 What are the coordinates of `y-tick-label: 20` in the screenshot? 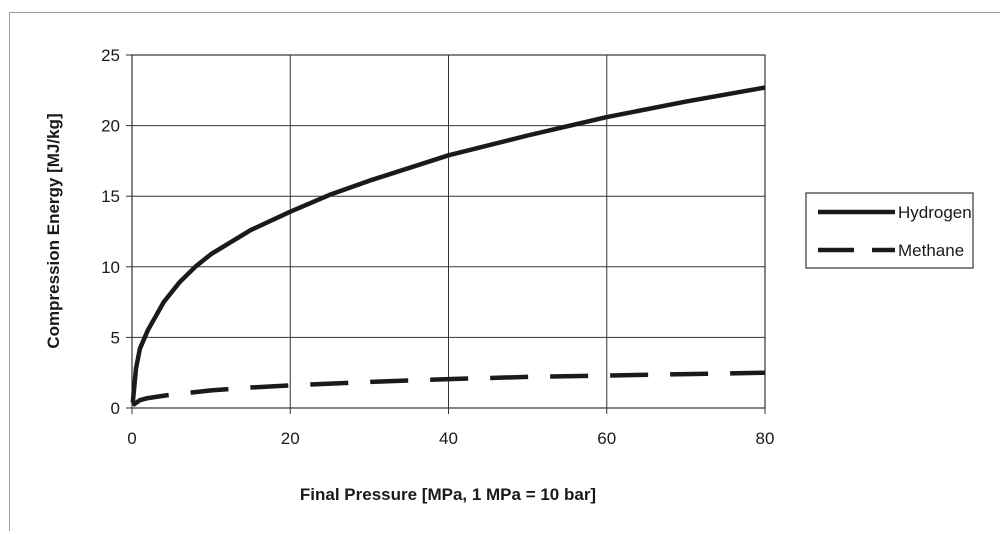 It's located at (110, 126).